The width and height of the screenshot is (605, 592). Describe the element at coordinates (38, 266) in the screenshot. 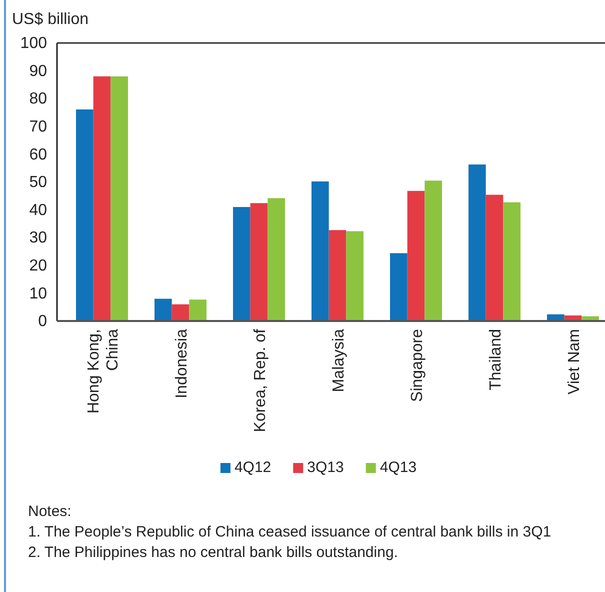

I see `y-tick-label: 20` at that location.